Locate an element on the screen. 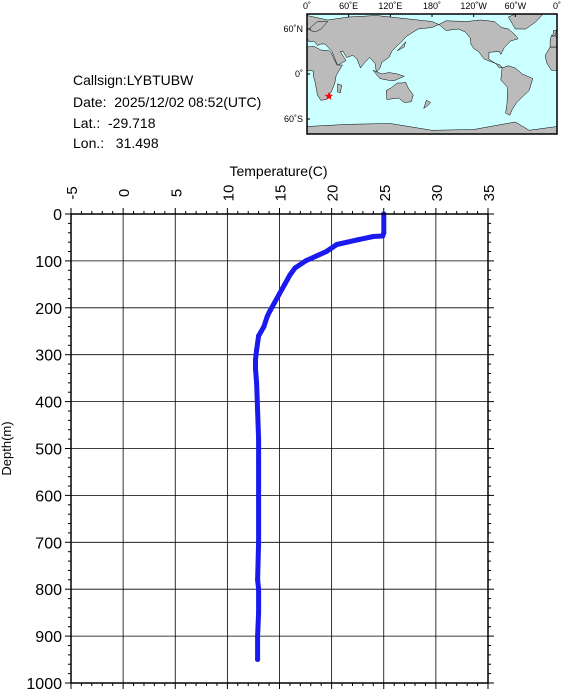  map-land-indonesia is located at coordinates (388, 76).